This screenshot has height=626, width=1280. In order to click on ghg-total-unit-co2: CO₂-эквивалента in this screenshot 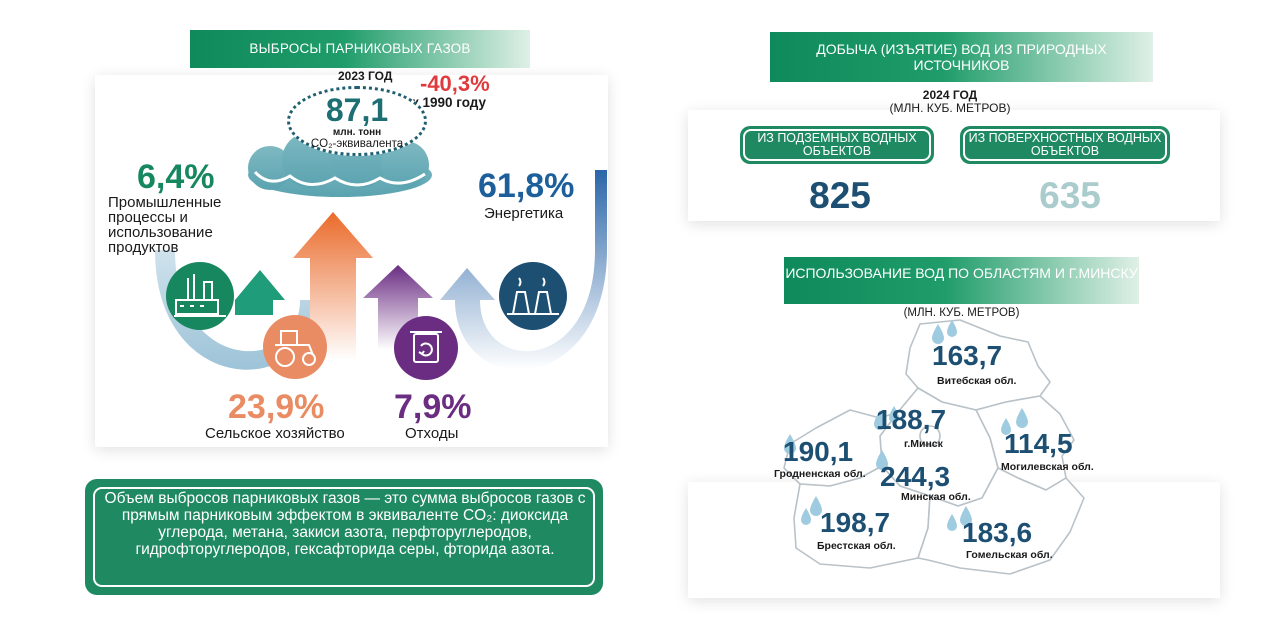, I will do `click(357, 144)`.